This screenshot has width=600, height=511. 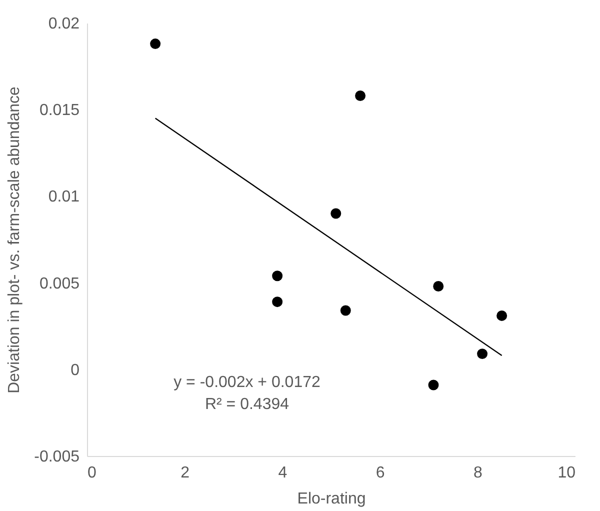 What do you see at coordinates (567, 473) in the screenshot?
I see `x-tick-label: 10` at bounding box center [567, 473].